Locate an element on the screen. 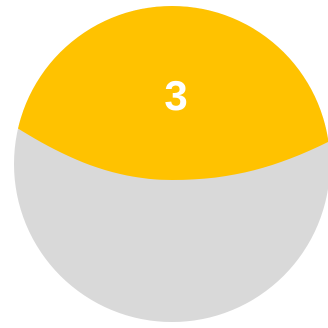 The height and width of the screenshot is (328, 328). badge-number-label: 3 is located at coordinates (176, 95).